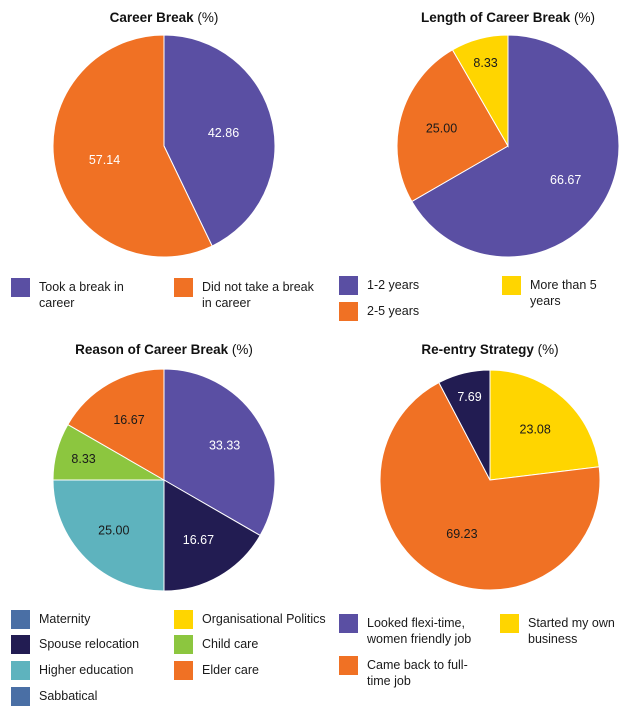  I want to click on pie-career-break: 42.86 57.14, so click(164, 146).